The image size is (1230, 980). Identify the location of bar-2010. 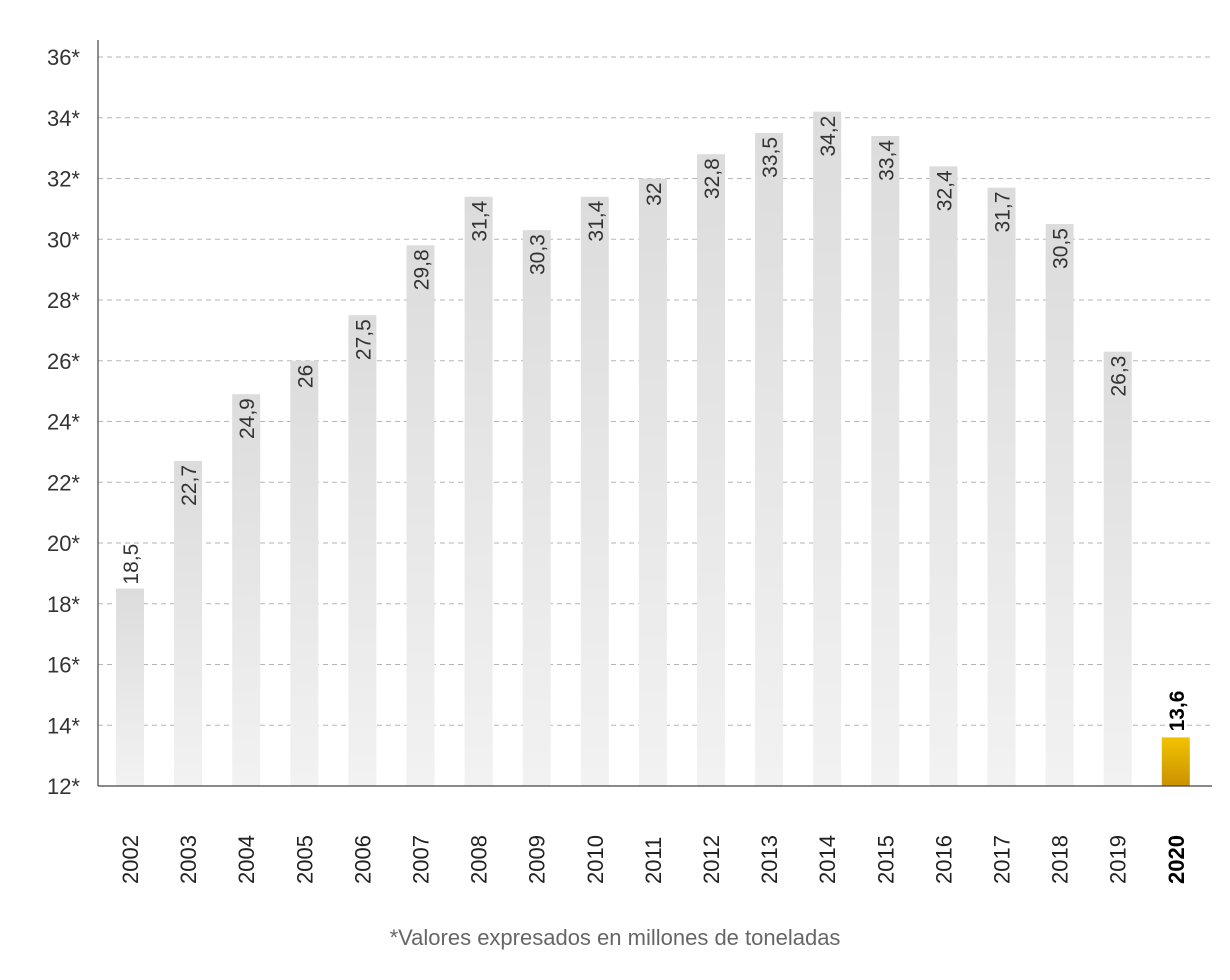
(594, 491).